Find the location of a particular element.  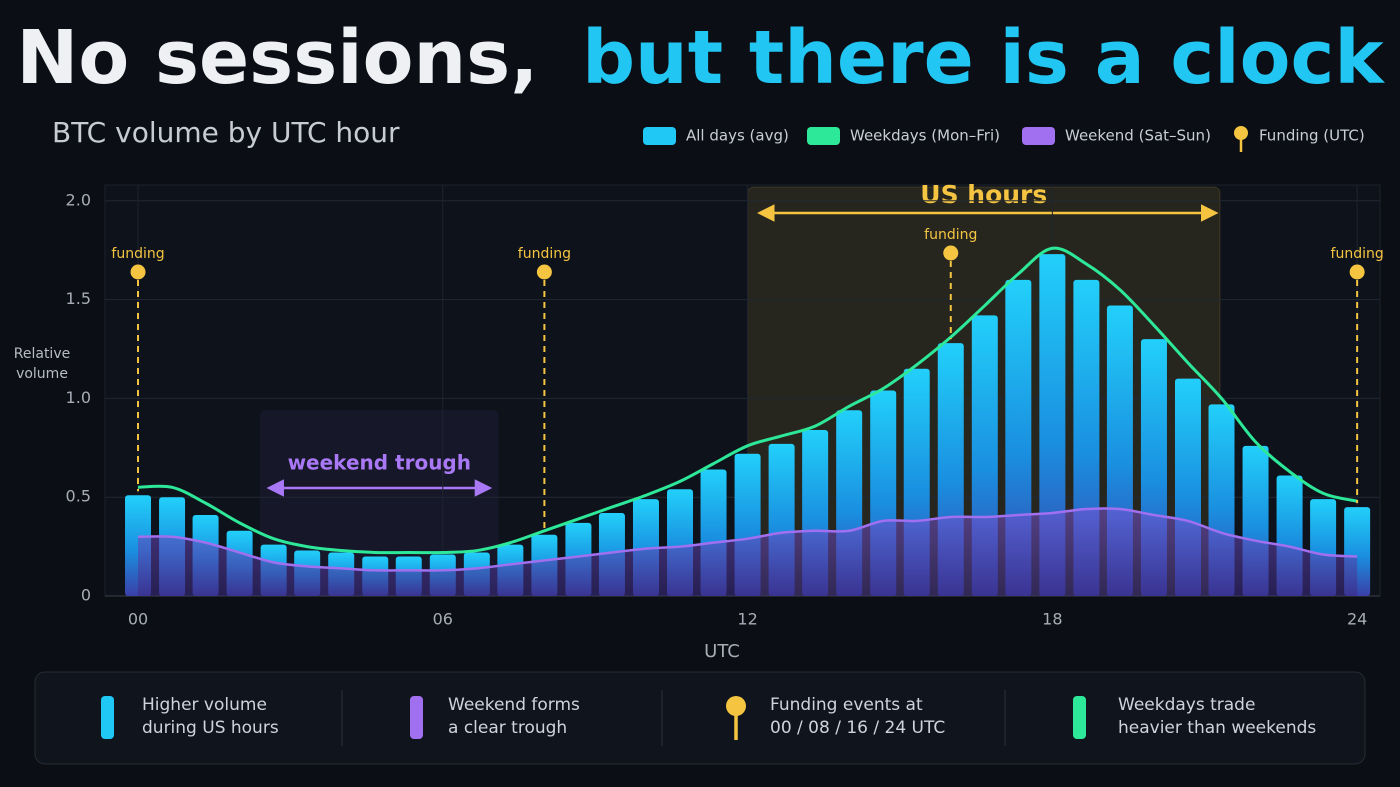

notes-panel is located at coordinates (700, 718).